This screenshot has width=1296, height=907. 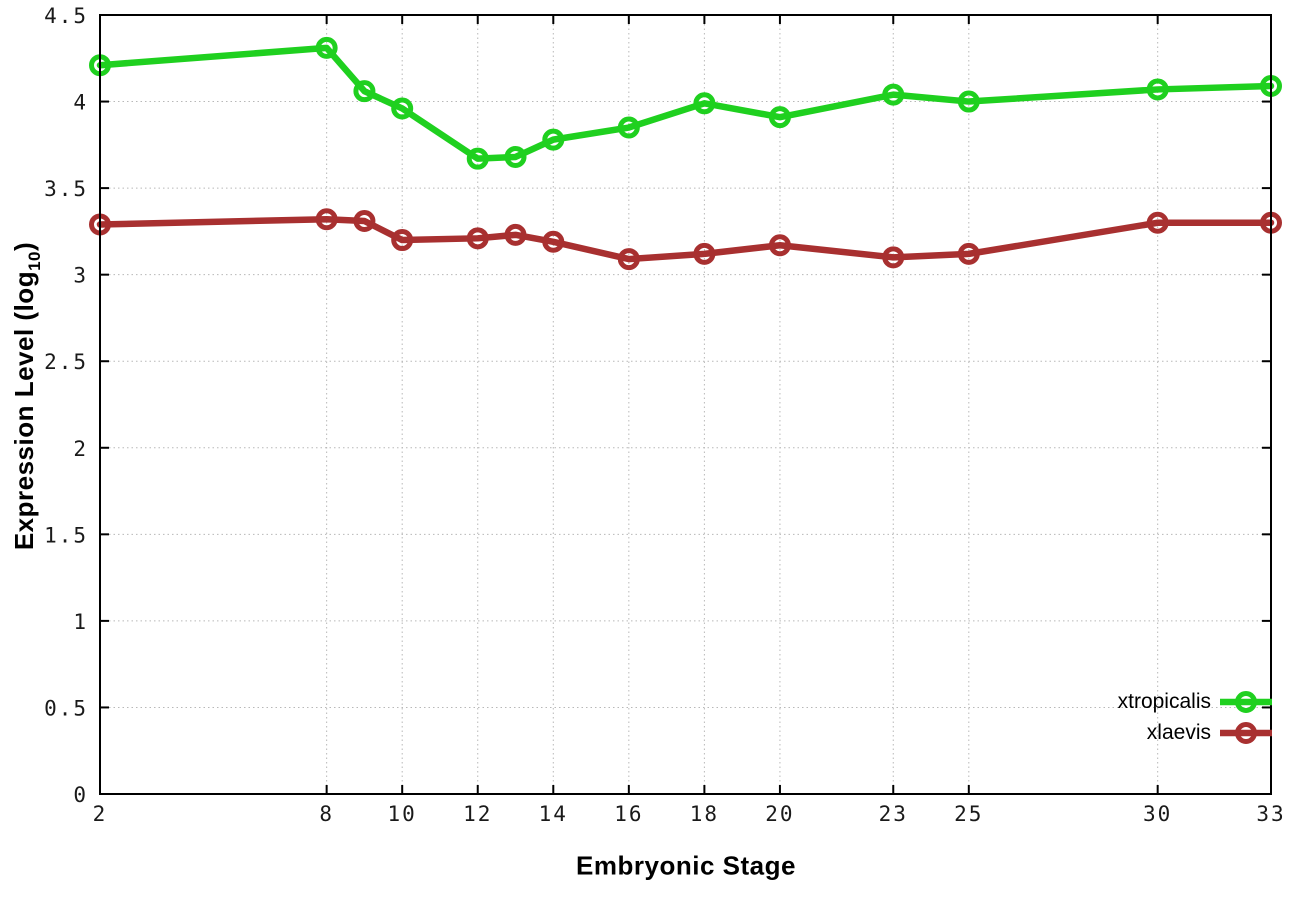 What do you see at coordinates (80, 103) in the screenshot?
I see `y-tick-label: 4` at bounding box center [80, 103].